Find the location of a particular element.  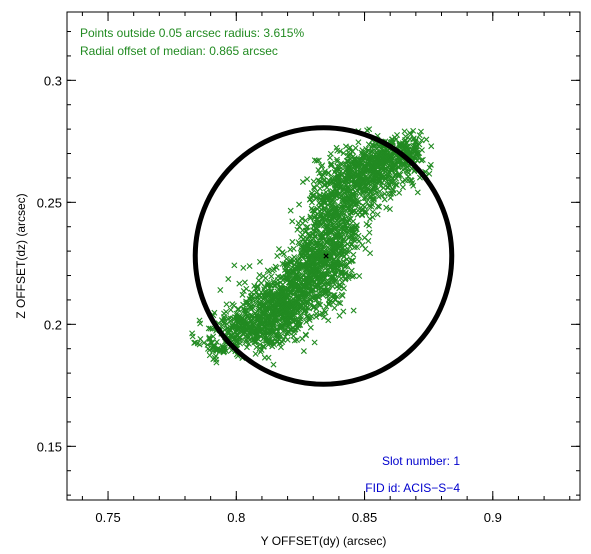

x-tick-label: 0.8 is located at coordinates (236, 517).